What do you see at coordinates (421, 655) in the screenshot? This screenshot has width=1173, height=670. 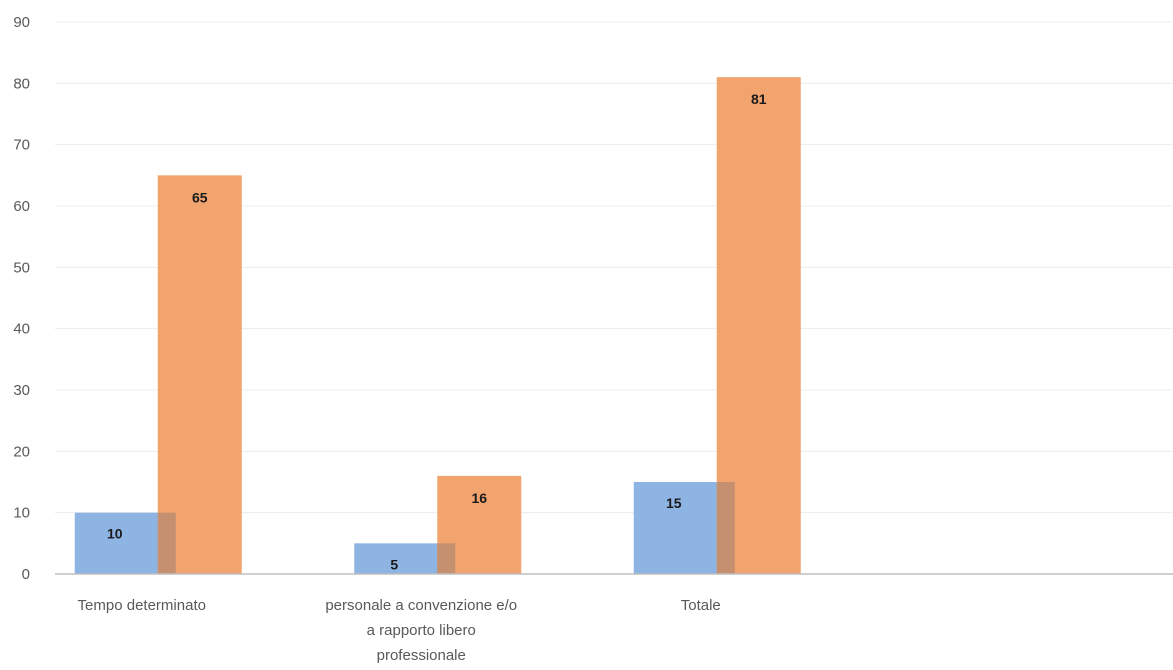 I see `x-tick-label: professionale` at bounding box center [421, 655].